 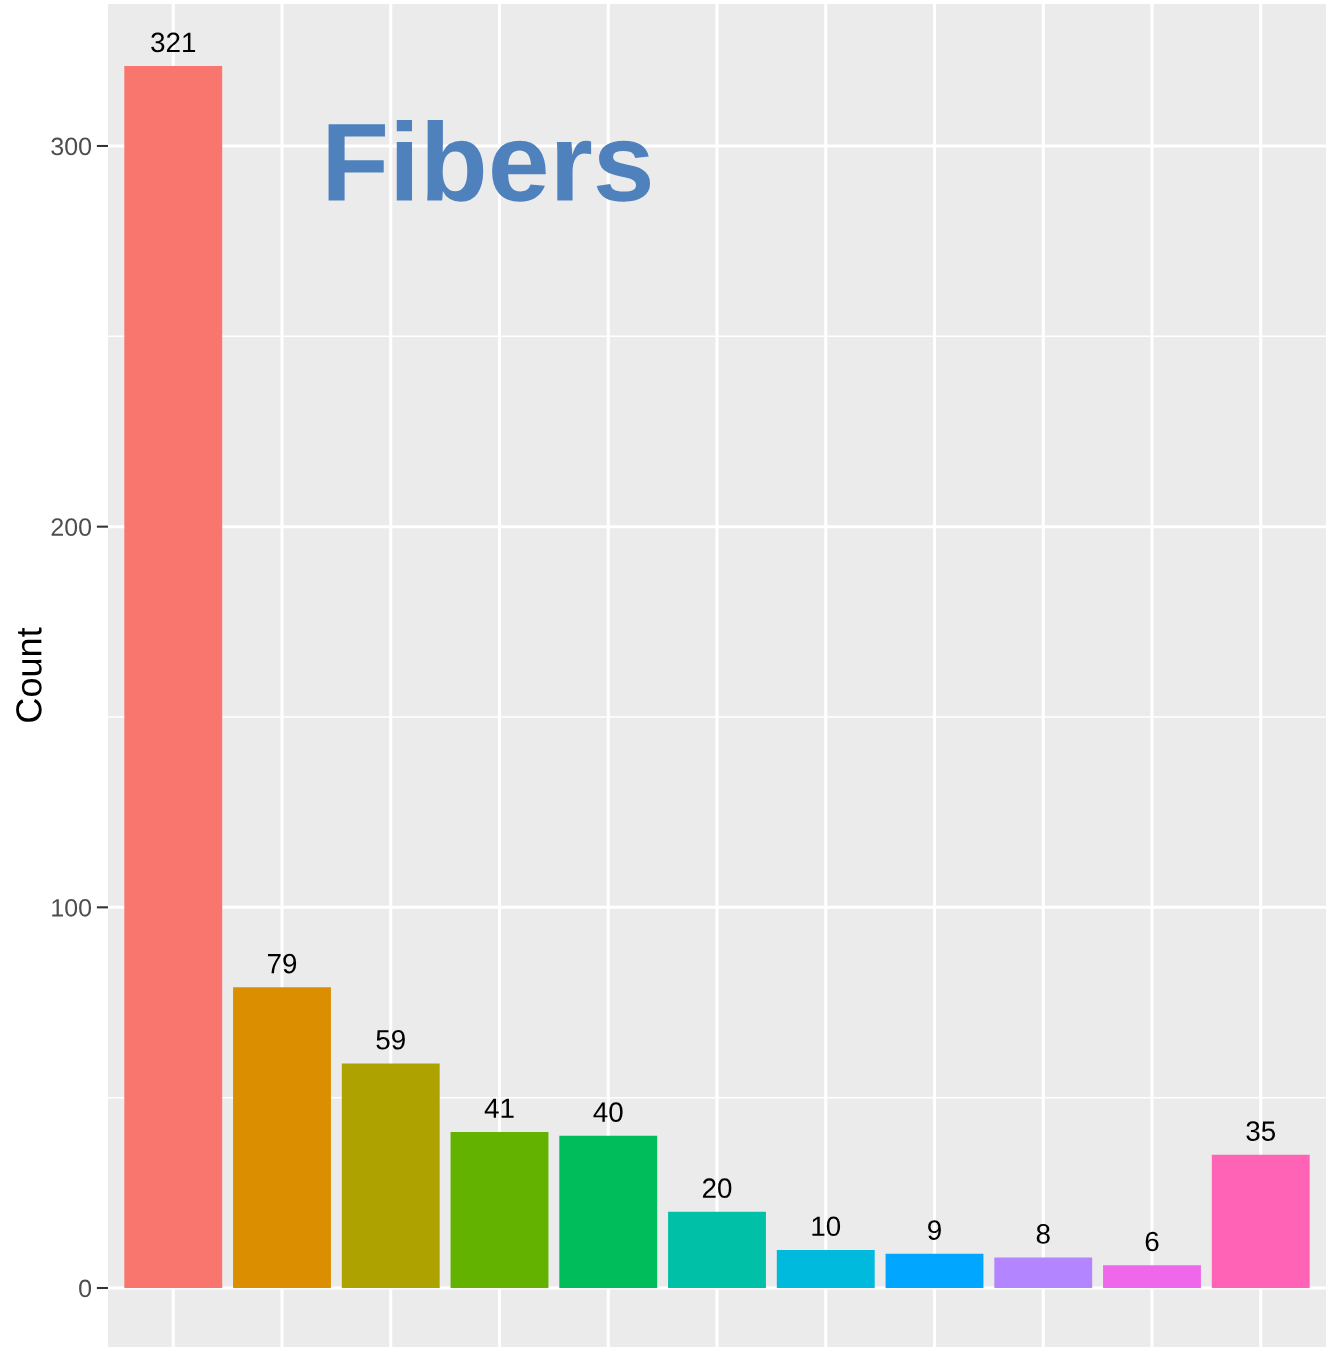 What do you see at coordinates (608, 1112) in the screenshot?
I see `data-label: 40` at bounding box center [608, 1112].